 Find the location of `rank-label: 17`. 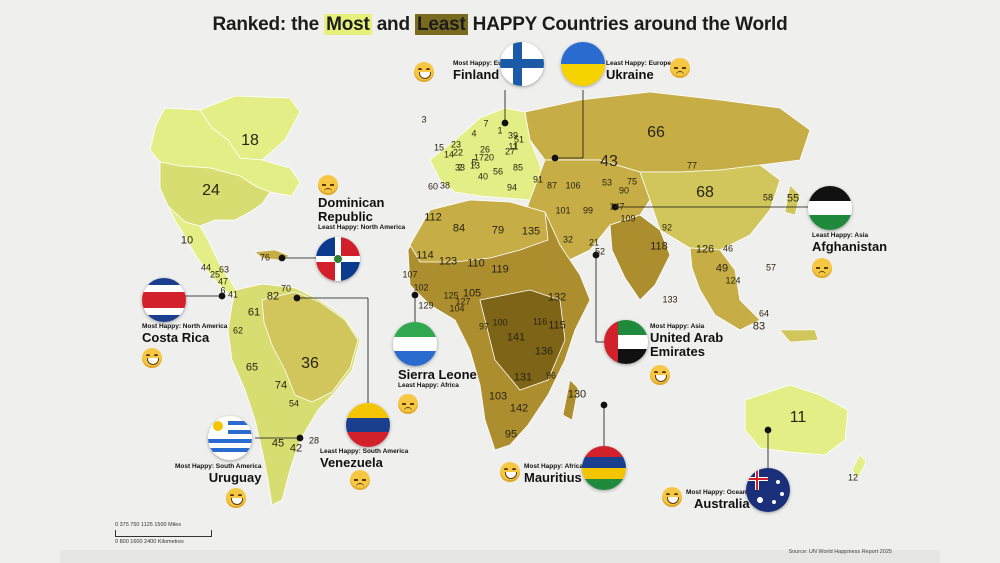

rank-label: 17 is located at coordinates (479, 157).